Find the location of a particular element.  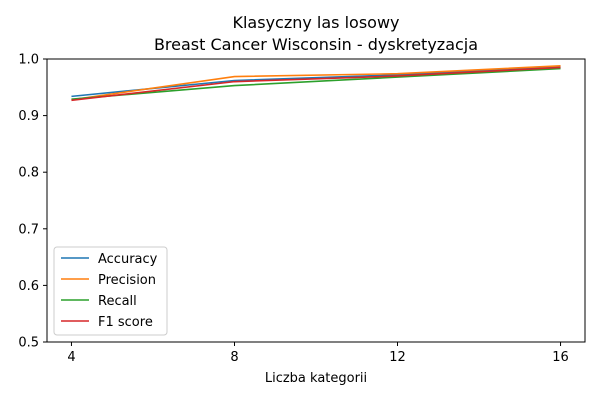

legend-box is located at coordinates (110, 291).